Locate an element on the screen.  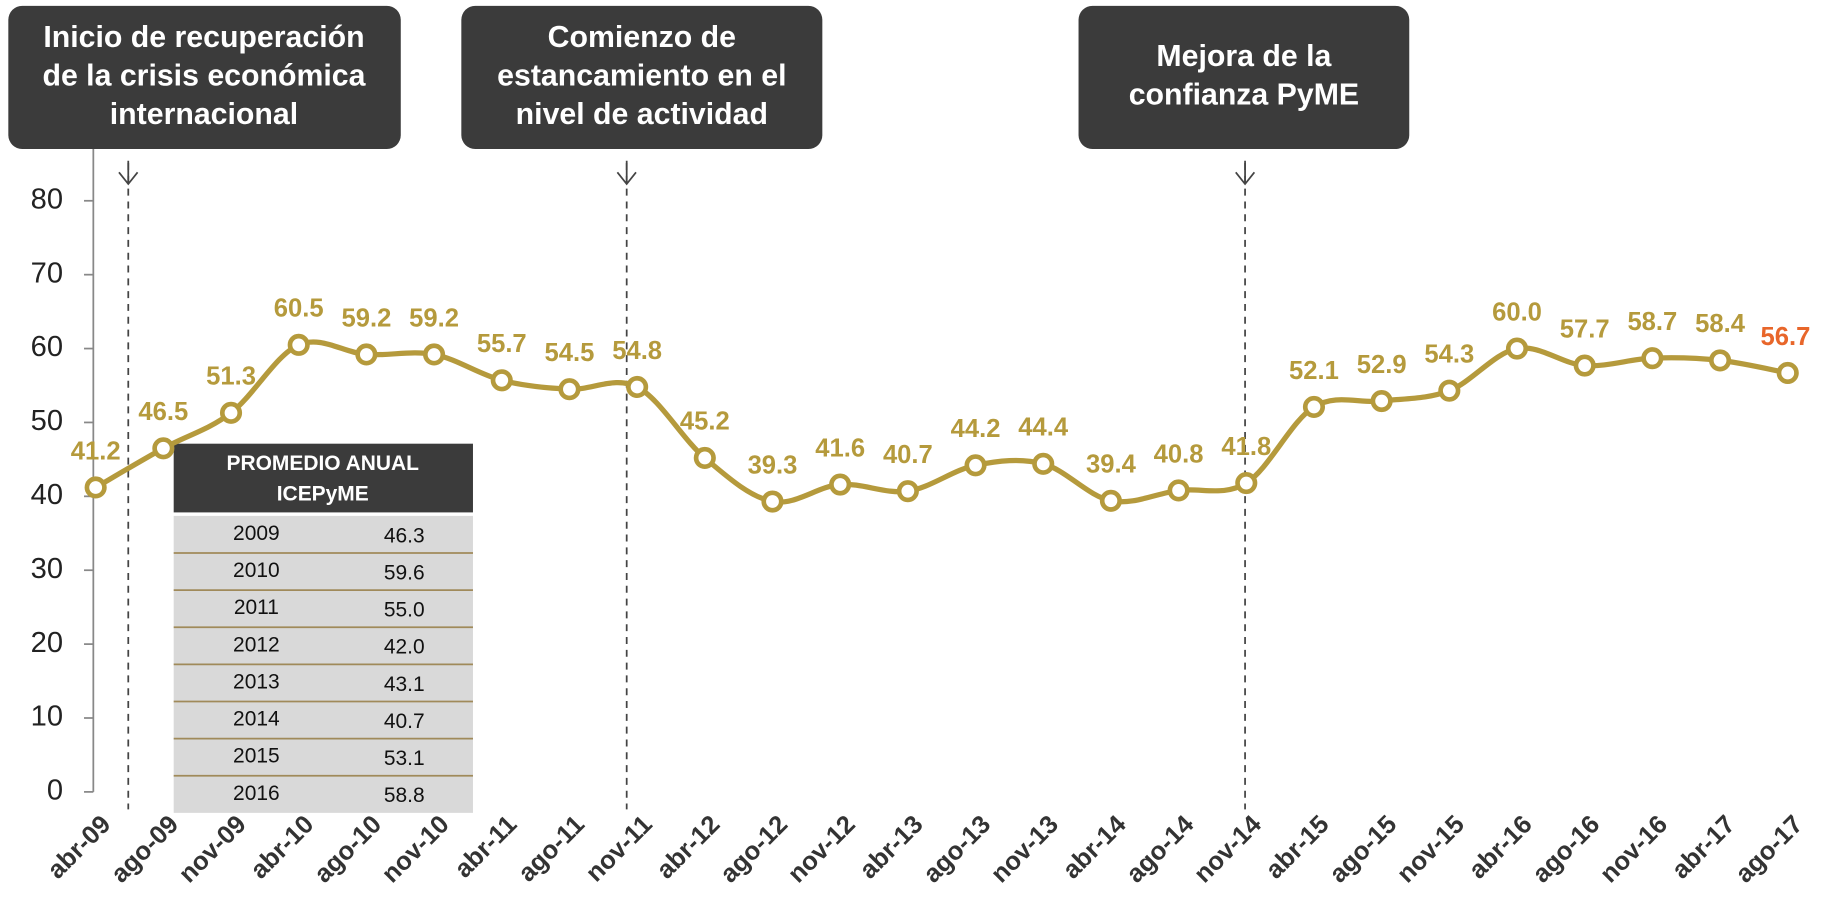
data-label: 41.8 is located at coordinates (1246, 447).